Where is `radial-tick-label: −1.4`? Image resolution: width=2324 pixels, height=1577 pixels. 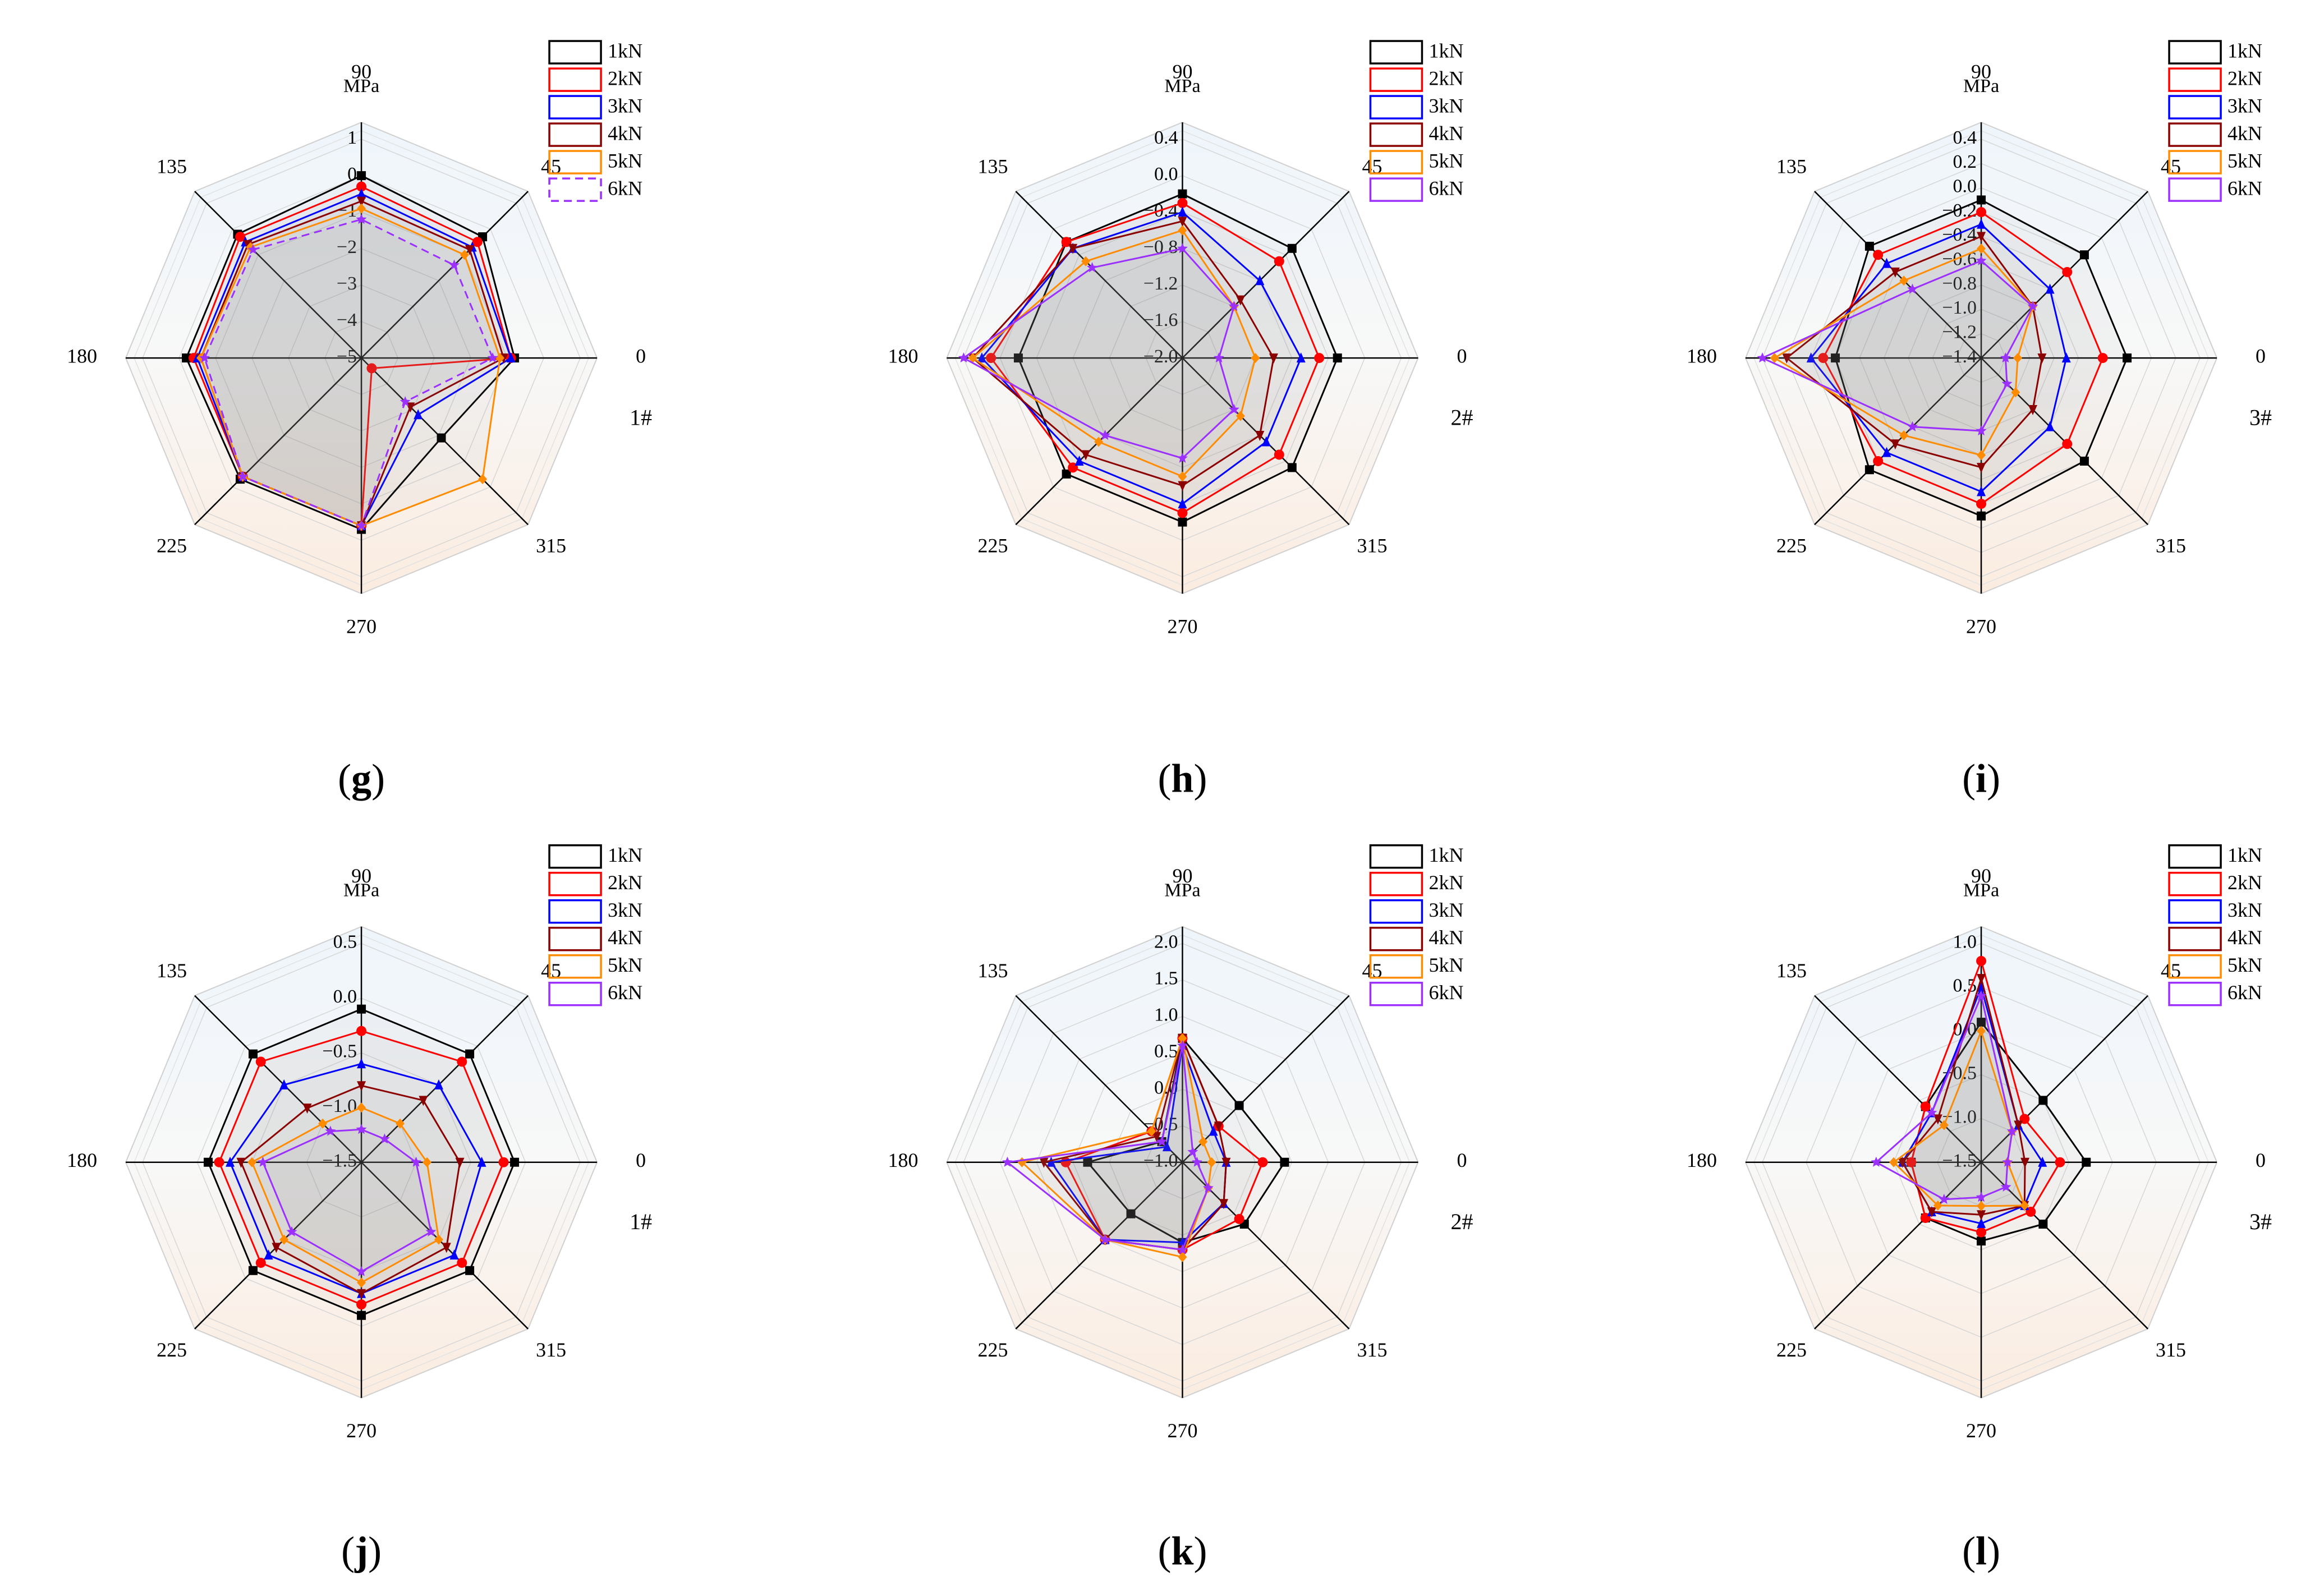 radial-tick-label: −1.4 is located at coordinates (1959, 356).